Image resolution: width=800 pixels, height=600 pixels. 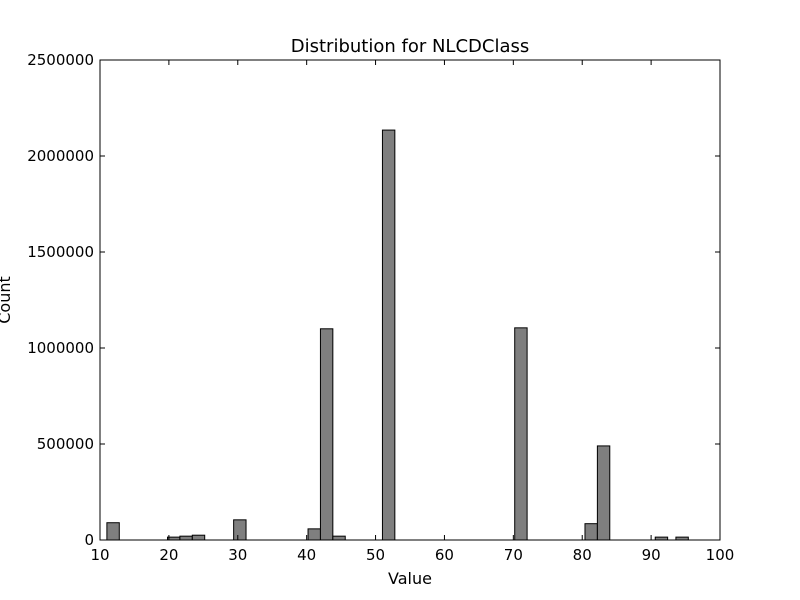 What do you see at coordinates (651, 555) in the screenshot?
I see `x-tick-label: 90` at bounding box center [651, 555].